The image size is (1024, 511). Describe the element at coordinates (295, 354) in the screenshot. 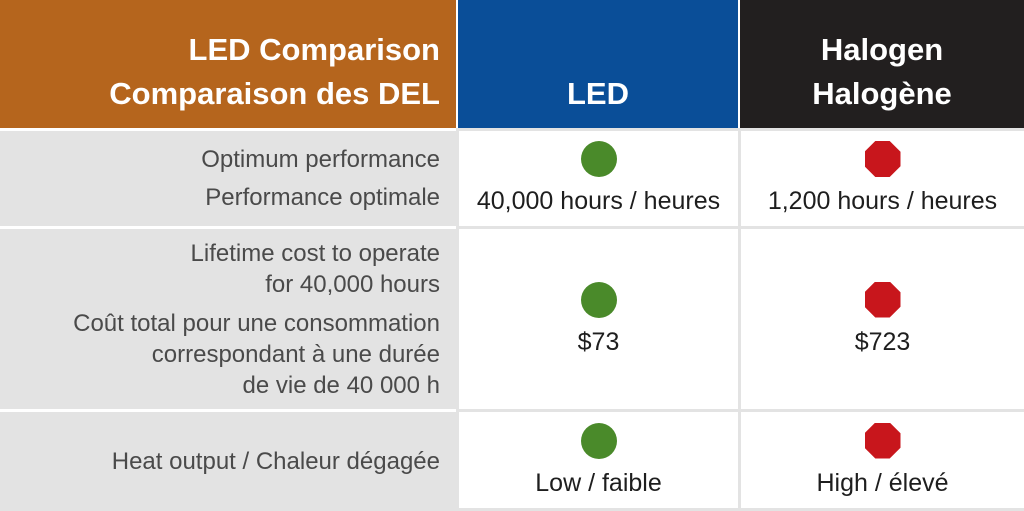

I see `row-label-line: correspondant à une durée` at that location.